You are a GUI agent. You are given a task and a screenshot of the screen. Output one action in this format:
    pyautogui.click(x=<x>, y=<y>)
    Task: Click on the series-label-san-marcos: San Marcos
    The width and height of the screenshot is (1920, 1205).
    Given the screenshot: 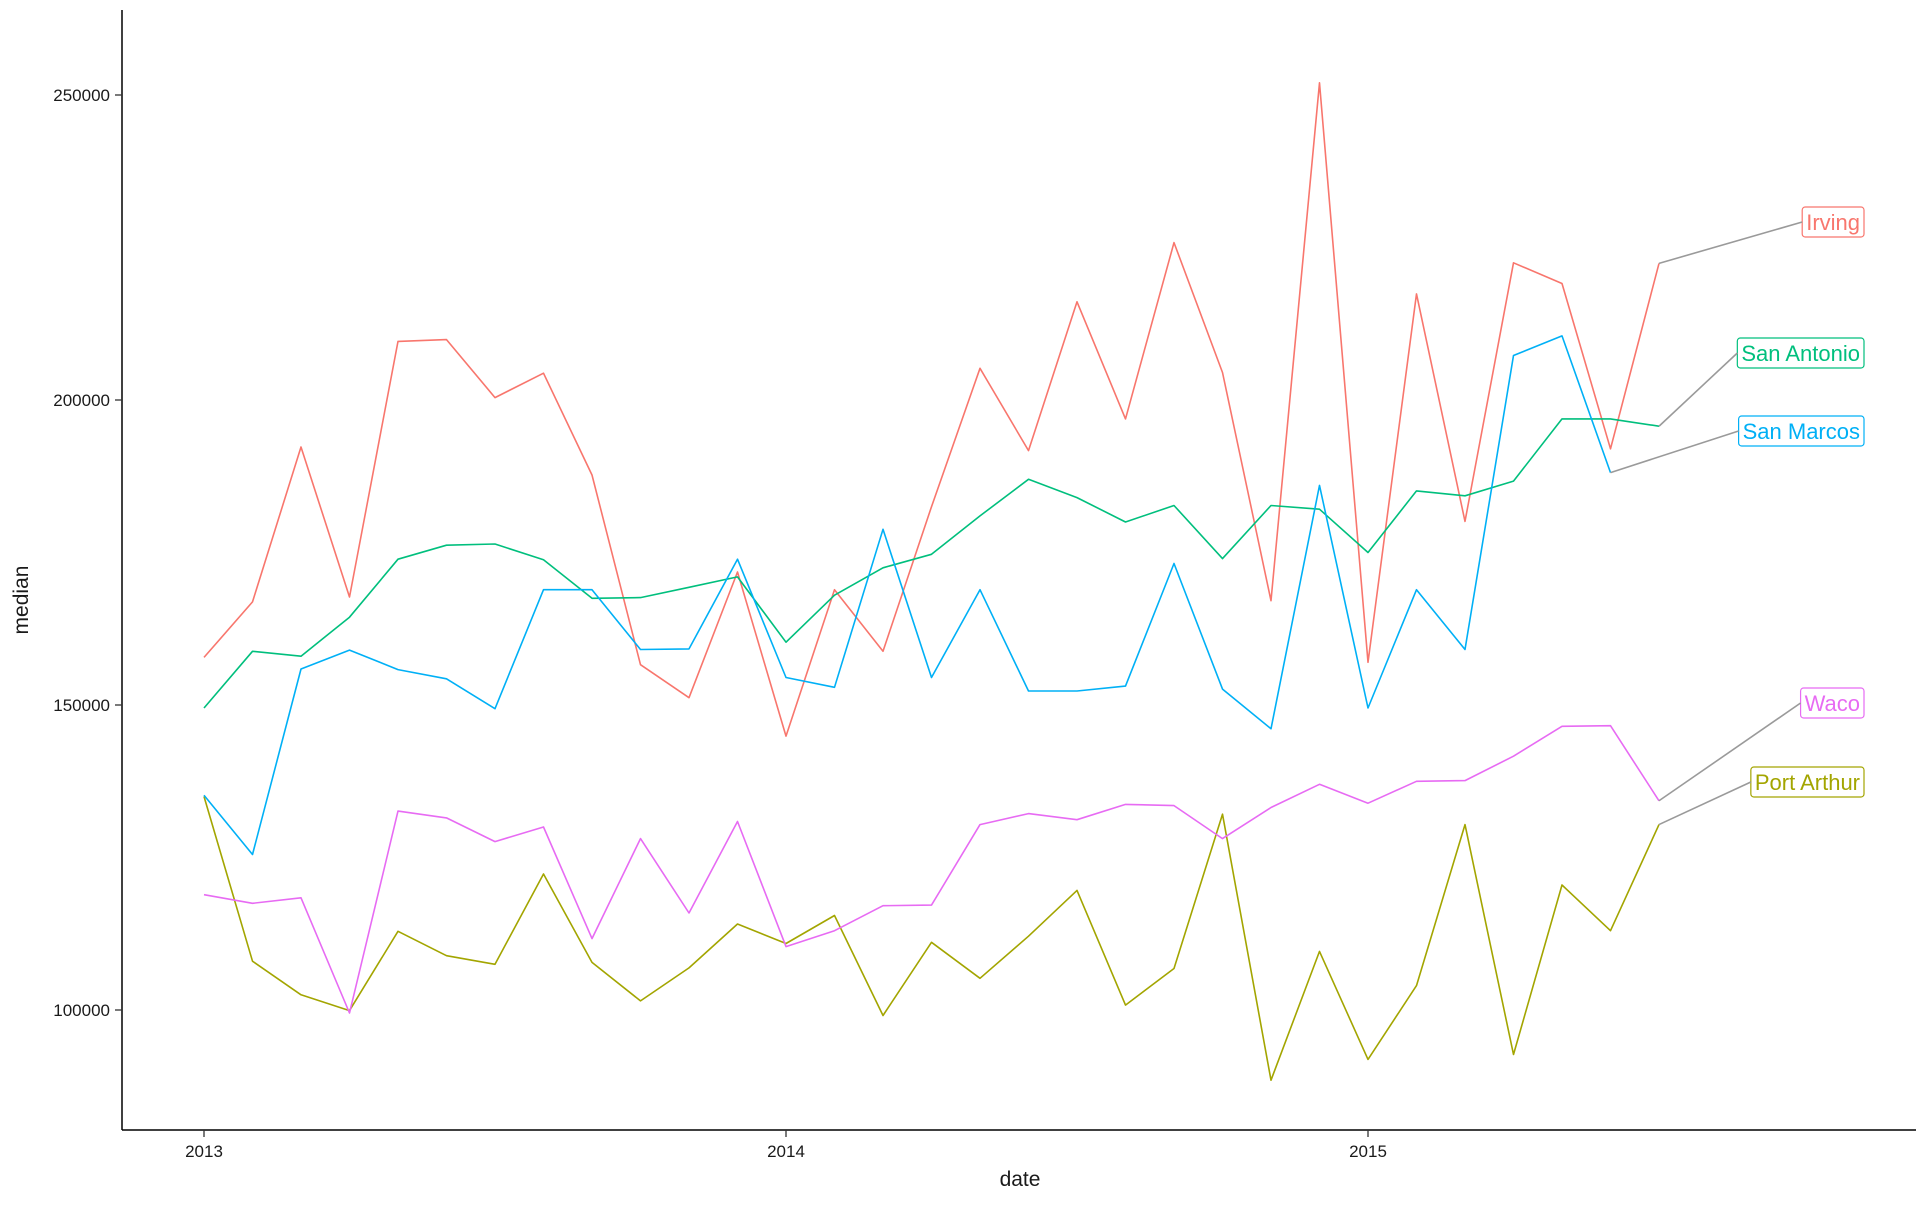 What is the action you would take?
    pyautogui.click(x=1737, y=444)
    